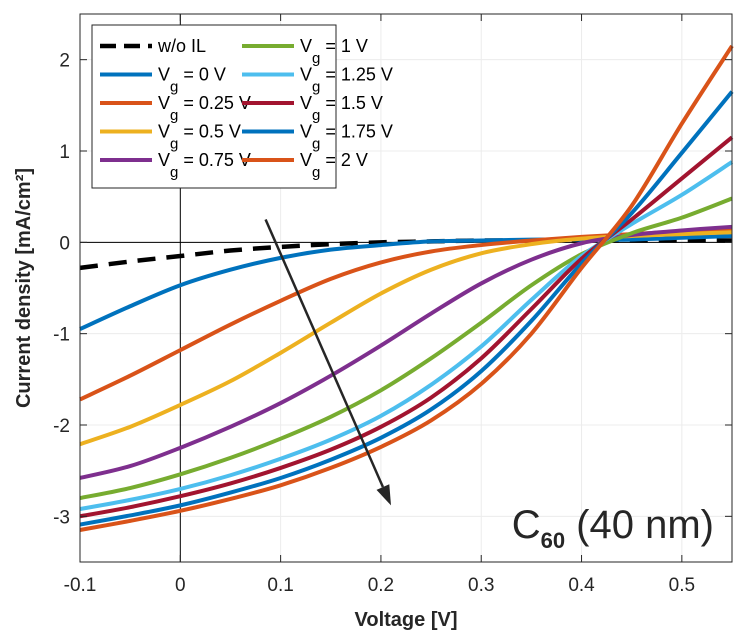 The image size is (749, 634). What do you see at coordinates (80, 585) in the screenshot?
I see `x-tick-label: -0.1` at bounding box center [80, 585].